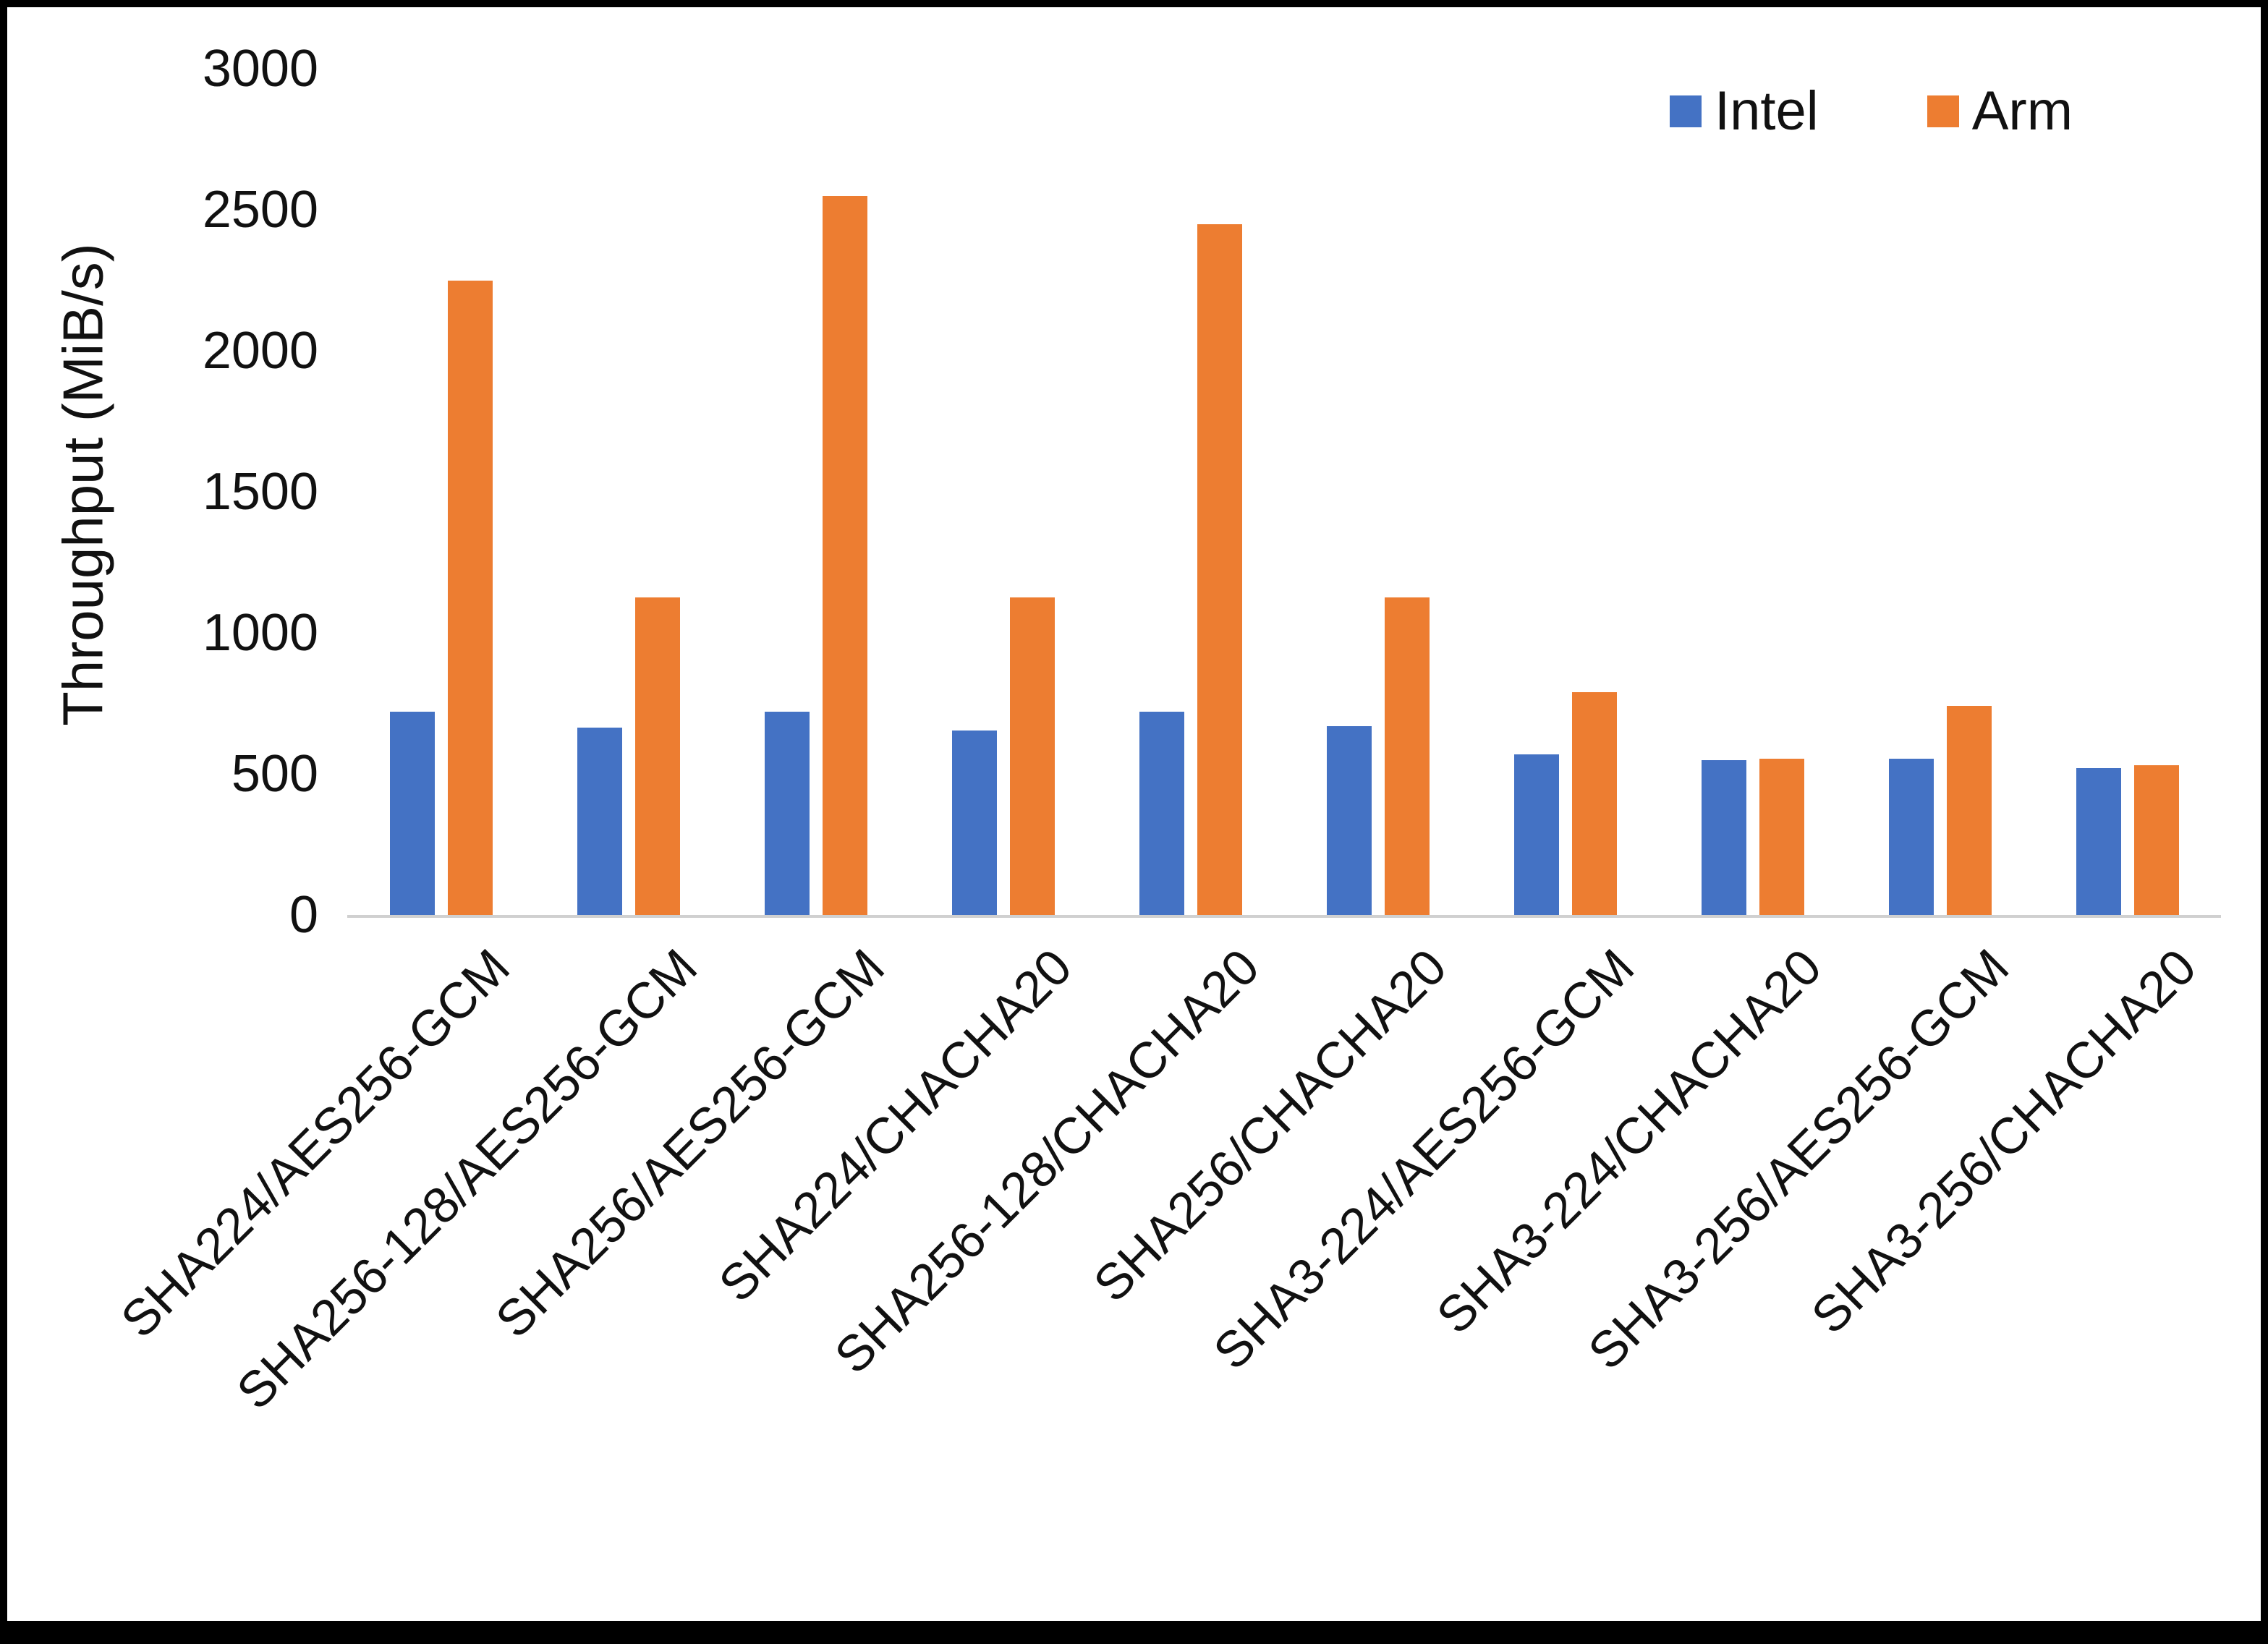 The image size is (2268, 1644). Describe the element at coordinates (2011, 1226) in the screenshot. I see `x-label-cell: SHA3-256/CHACHA20` at that location.